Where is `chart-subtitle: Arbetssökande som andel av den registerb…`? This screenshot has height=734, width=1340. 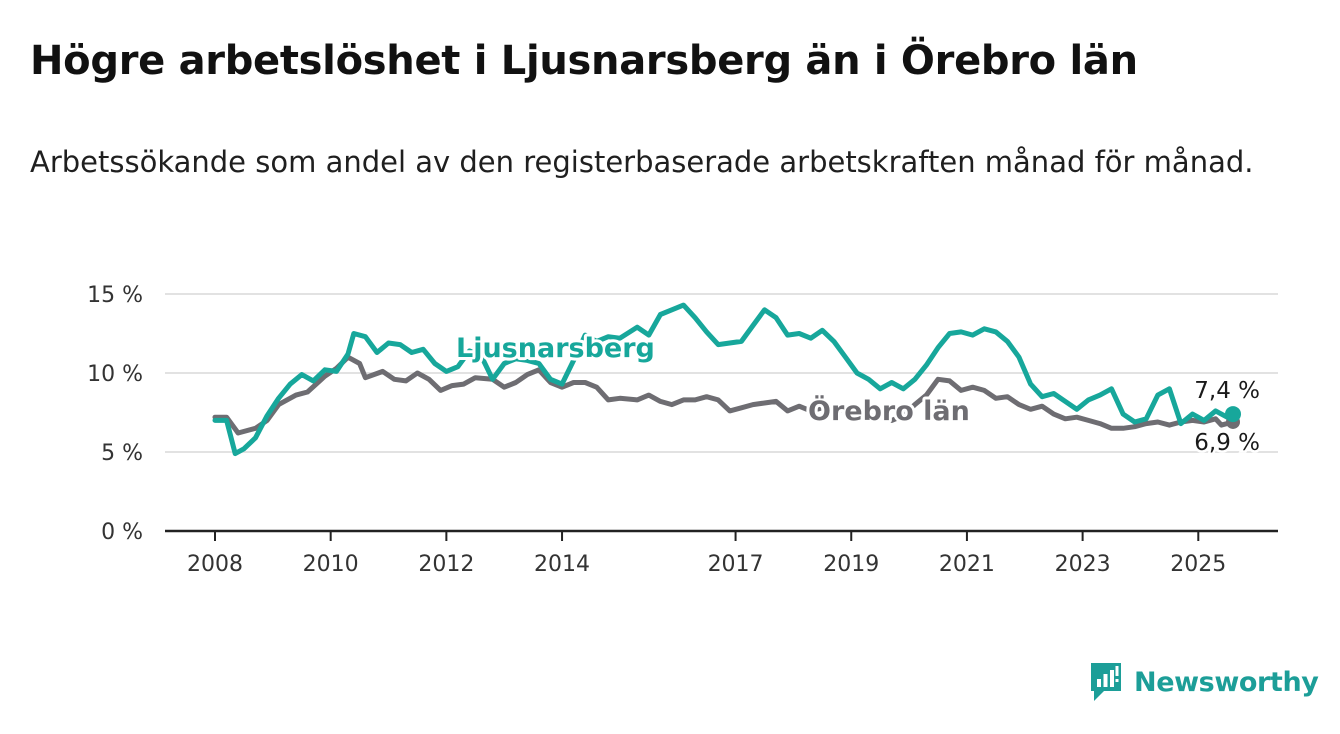
chart-subtitle: Arbetssökande som andel av den registerb… is located at coordinates (642, 162).